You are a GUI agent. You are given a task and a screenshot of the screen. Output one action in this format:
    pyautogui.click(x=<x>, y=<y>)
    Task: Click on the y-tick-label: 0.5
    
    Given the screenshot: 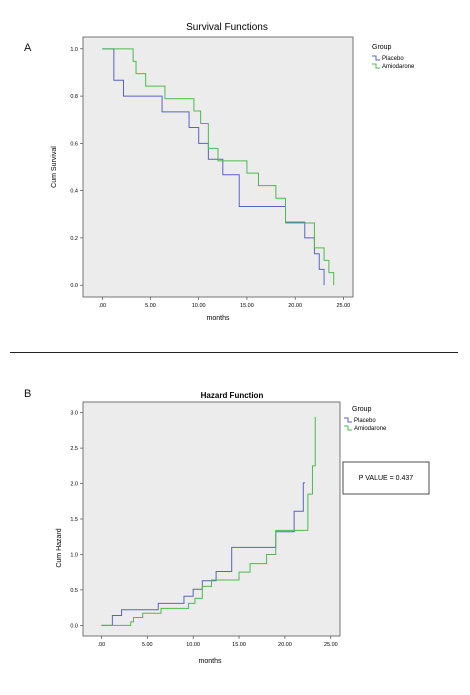 What is the action you would take?
    pyautogui.click(x=74, y=591)
    